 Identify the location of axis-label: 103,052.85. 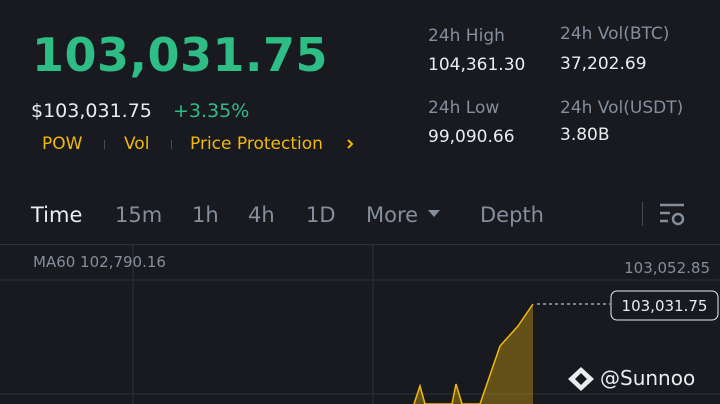
(667, 268).